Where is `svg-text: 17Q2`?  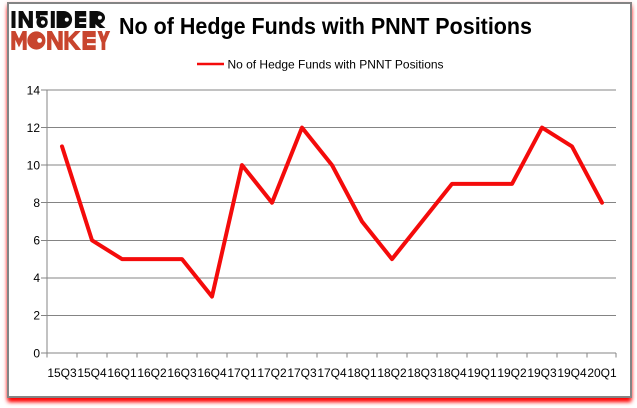 svg-text: 17Q2 is located at coordinates (272, 373).